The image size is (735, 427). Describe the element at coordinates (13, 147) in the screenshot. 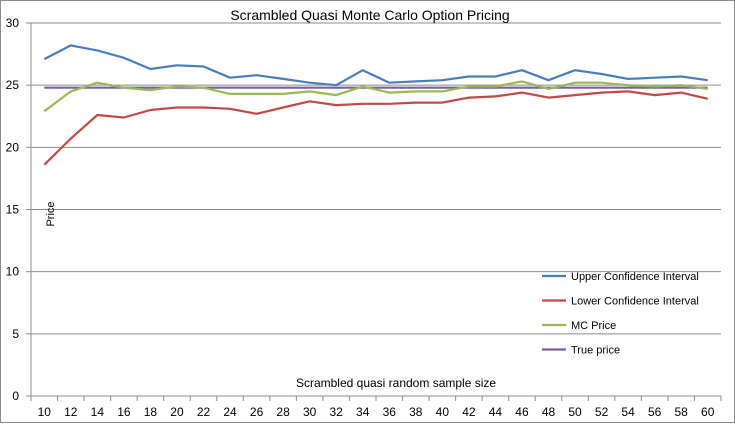

I see `y-tick-label: 20` at that location.